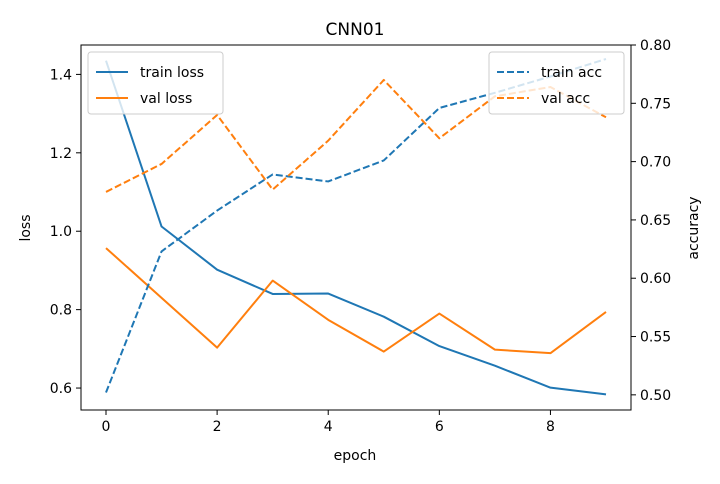 The width and height of the screenshot is (720, 484). I want to click on right-y-tick-label: 0.70, so click(655, 163).